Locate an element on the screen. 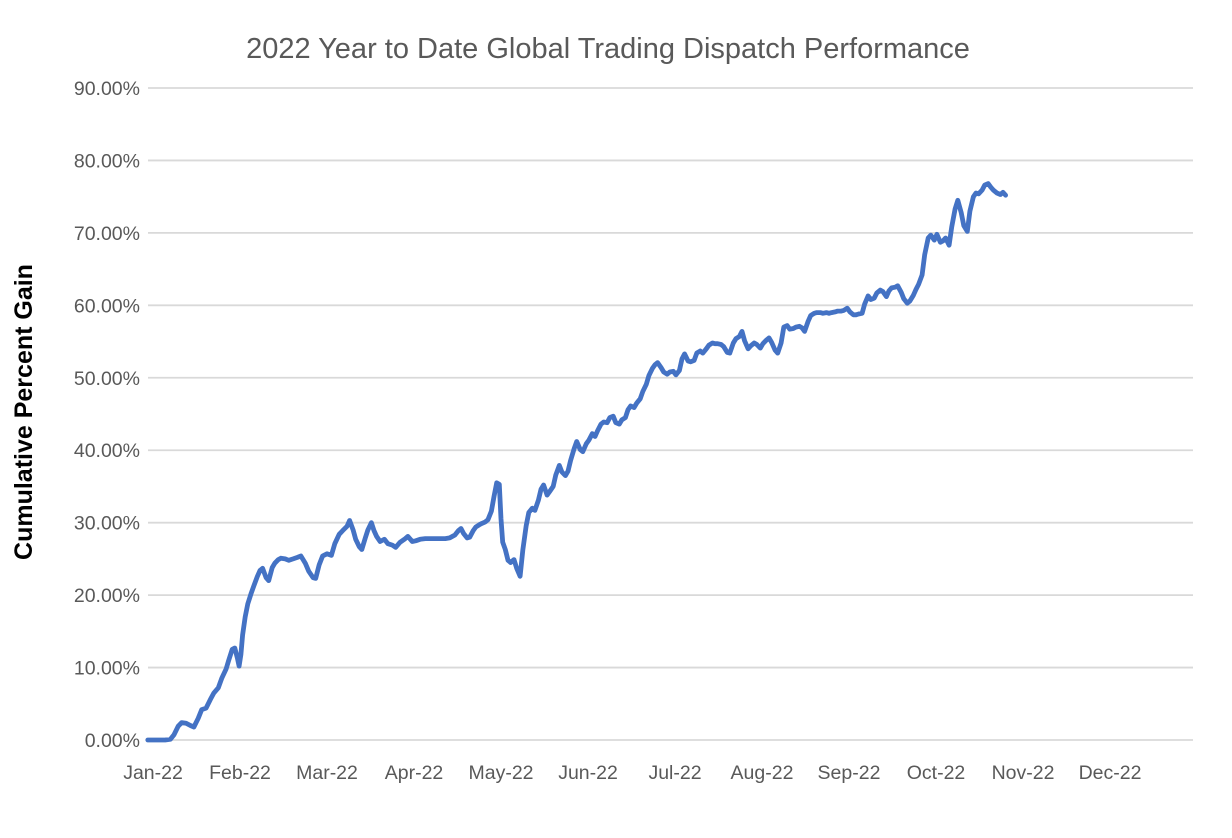 This screenshot has height=838, width=1232. x-axis-tick-label: Jul-22 is located at coordinates (674, 773).